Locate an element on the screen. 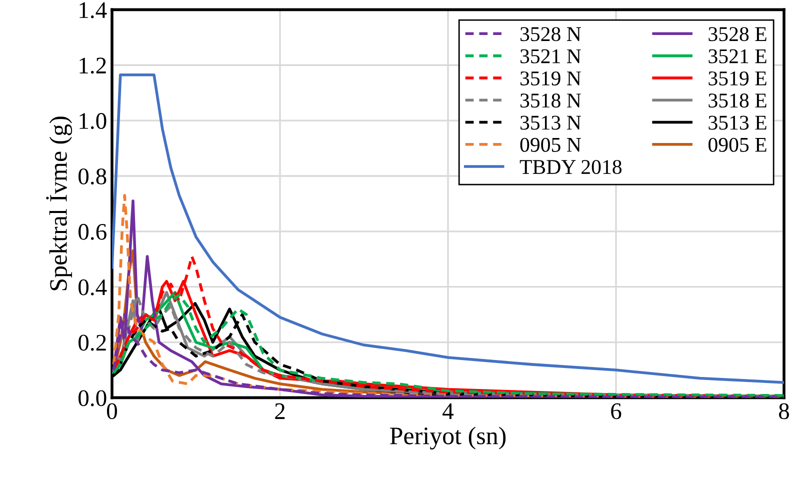 This screenshot has width=800, height=485. legend-label: 0905 E is located at coordinates (737, 145).